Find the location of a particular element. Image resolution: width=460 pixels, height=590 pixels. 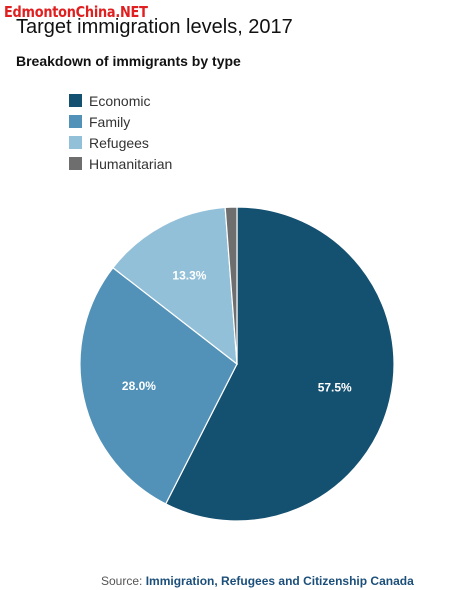

legend-label: Economic is located at coordinates (120, 100).